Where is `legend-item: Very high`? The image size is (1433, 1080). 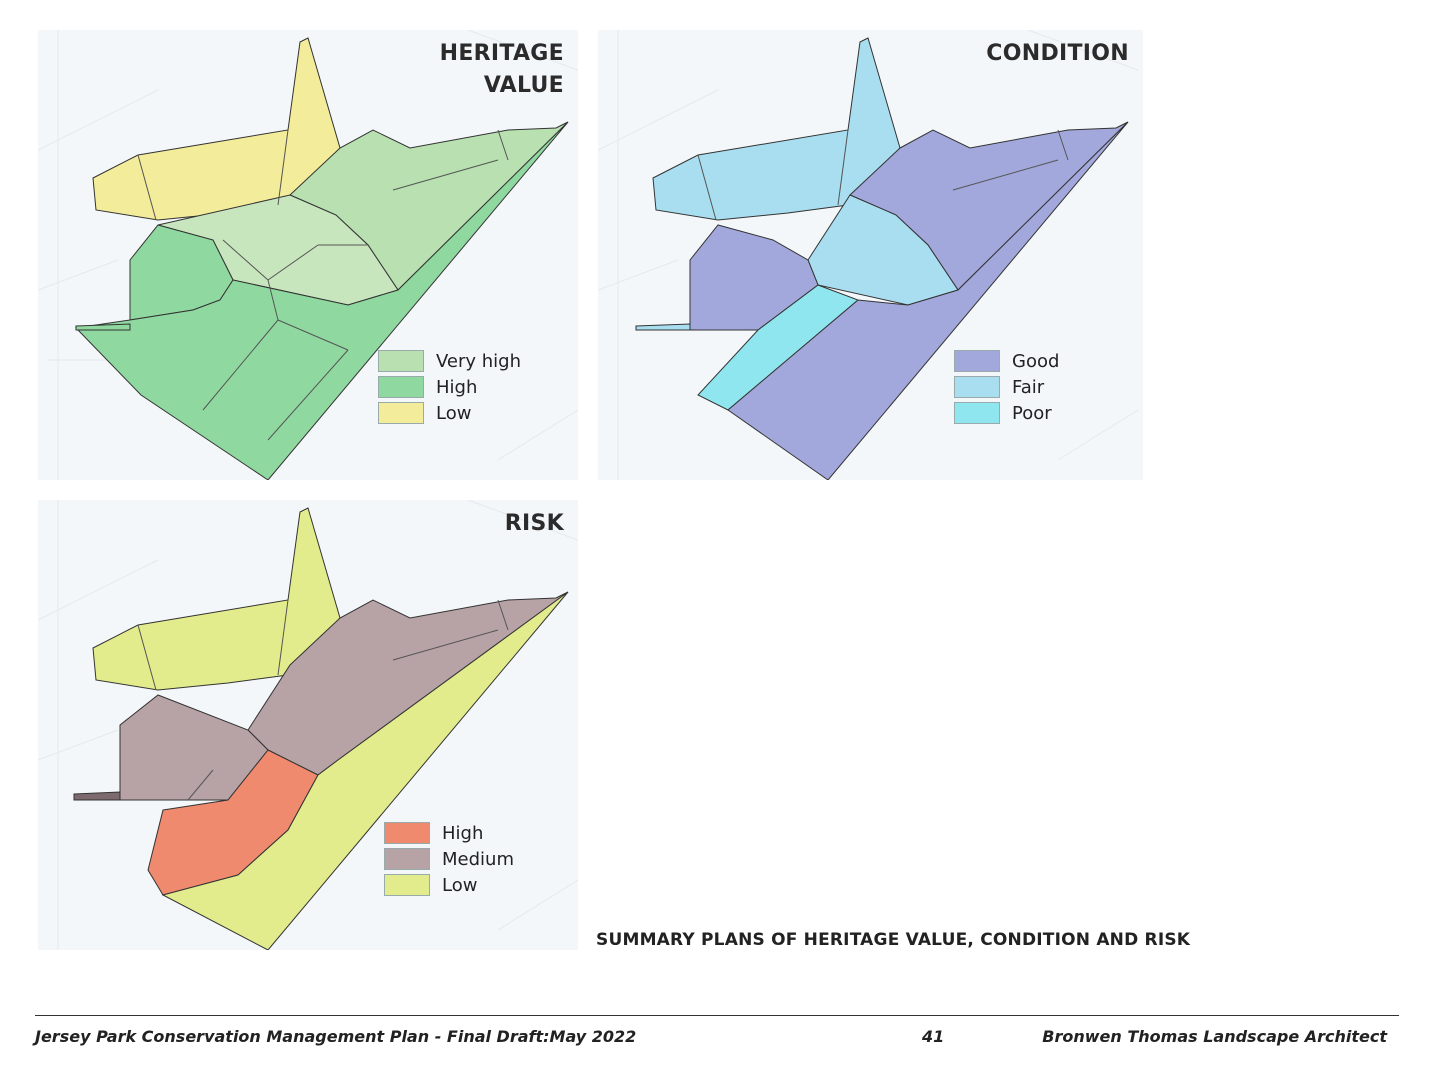 legend-item: Very high is located at coordinates (449, 361).